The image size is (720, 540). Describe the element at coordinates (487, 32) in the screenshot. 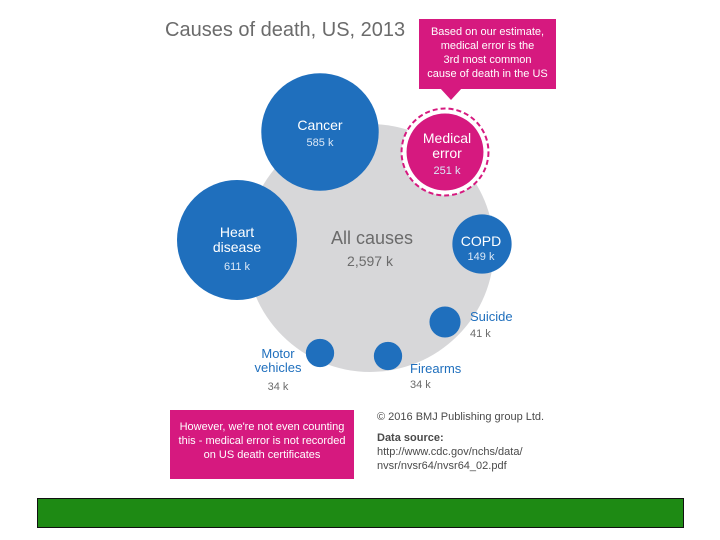

I see `callout-line: Based on our estimate,` at that location.